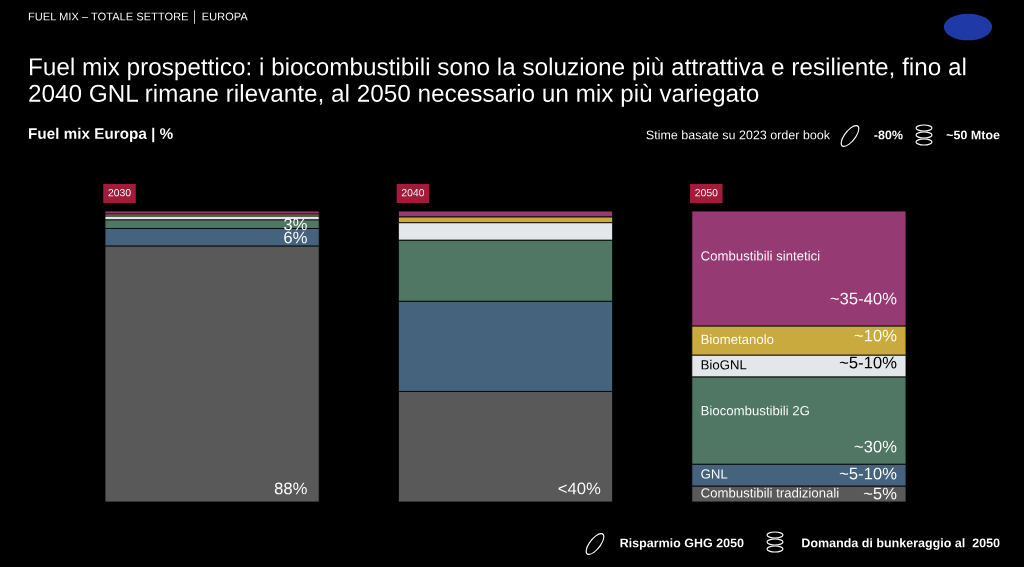 Image resolution: width=1024 pixels, height=567 pixels. Describe the element at coordinates (714, 474) in the screenshot. I see `series-label: GNL` at that location.